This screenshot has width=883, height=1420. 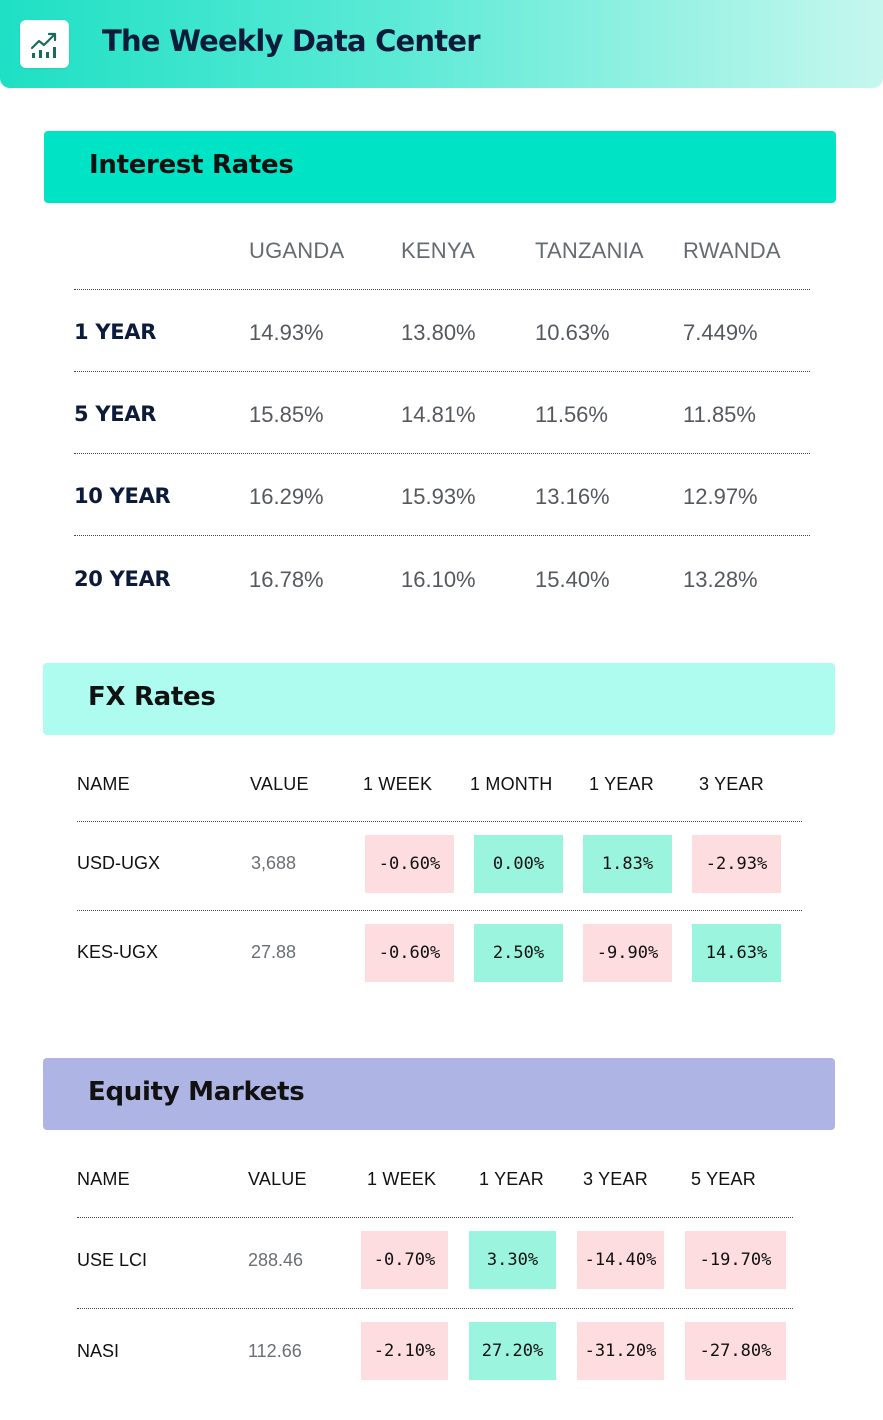 What do you see at coordinates (438, 579) in the screenshot?
I see `rate-cell: 16.10%` at bounding box center [438, 579].